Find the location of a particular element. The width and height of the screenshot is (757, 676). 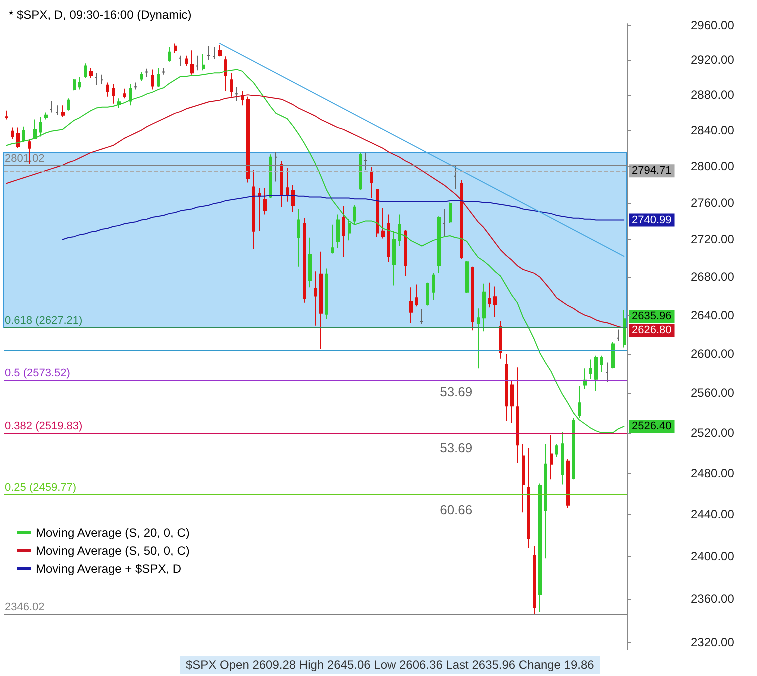

legend-label: Moving Average (S, 20, 0, C) is located at coordinates (113, 533).